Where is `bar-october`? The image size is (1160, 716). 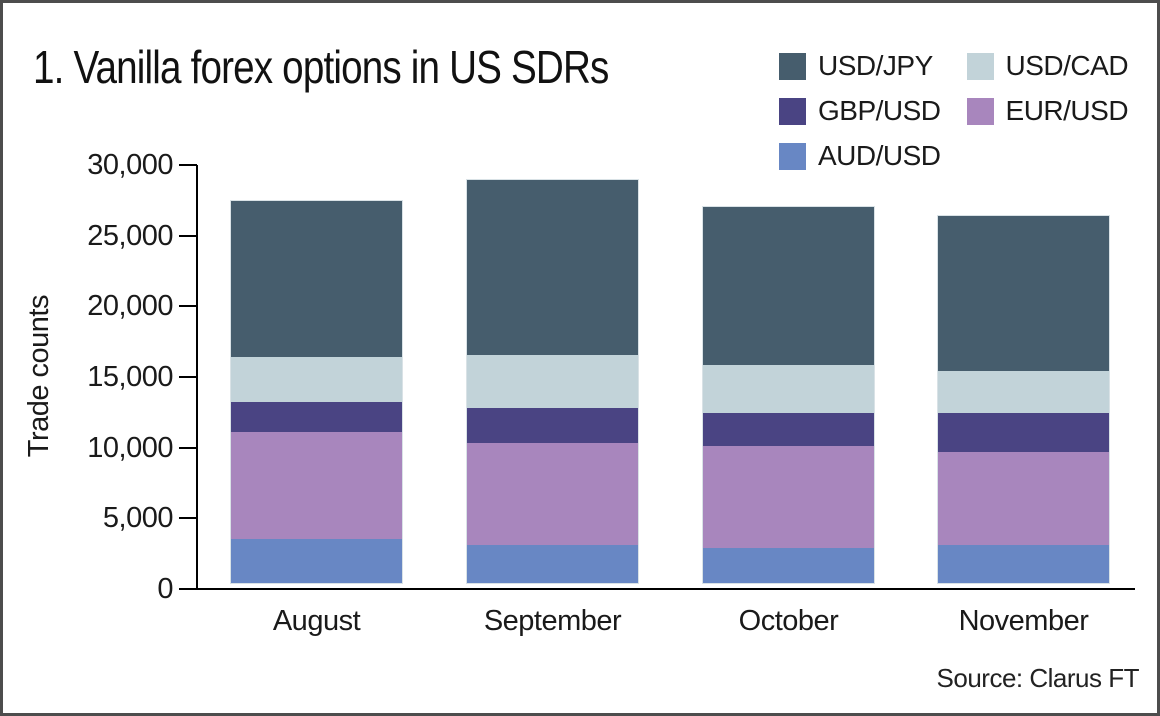 bar-october is located at coordinates (788, 395).